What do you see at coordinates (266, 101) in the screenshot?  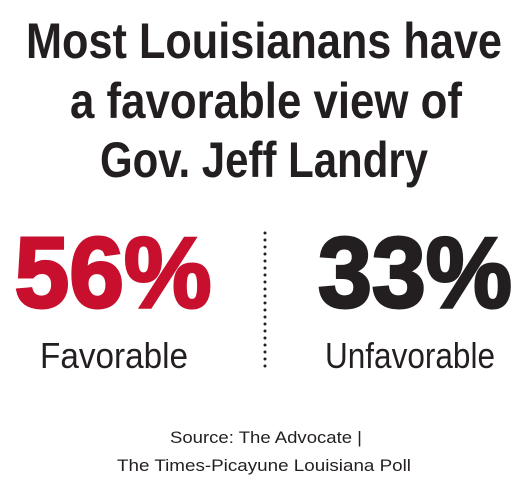 I see `title-line: a favorable view of` at bounding box center [266, 101].